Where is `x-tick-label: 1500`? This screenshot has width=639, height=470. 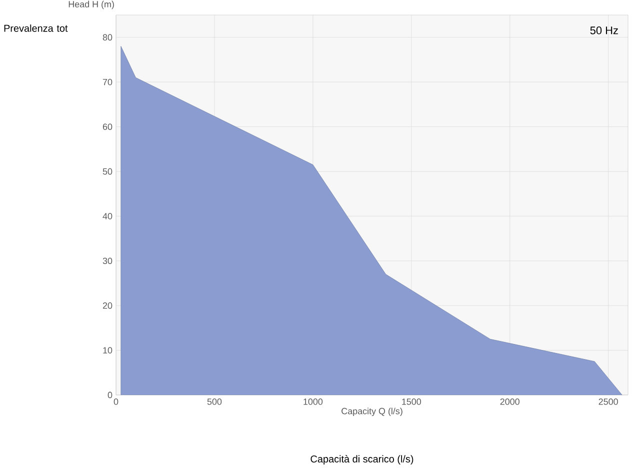
x-tick-label: 1500 is located at coordinates (412, 401).